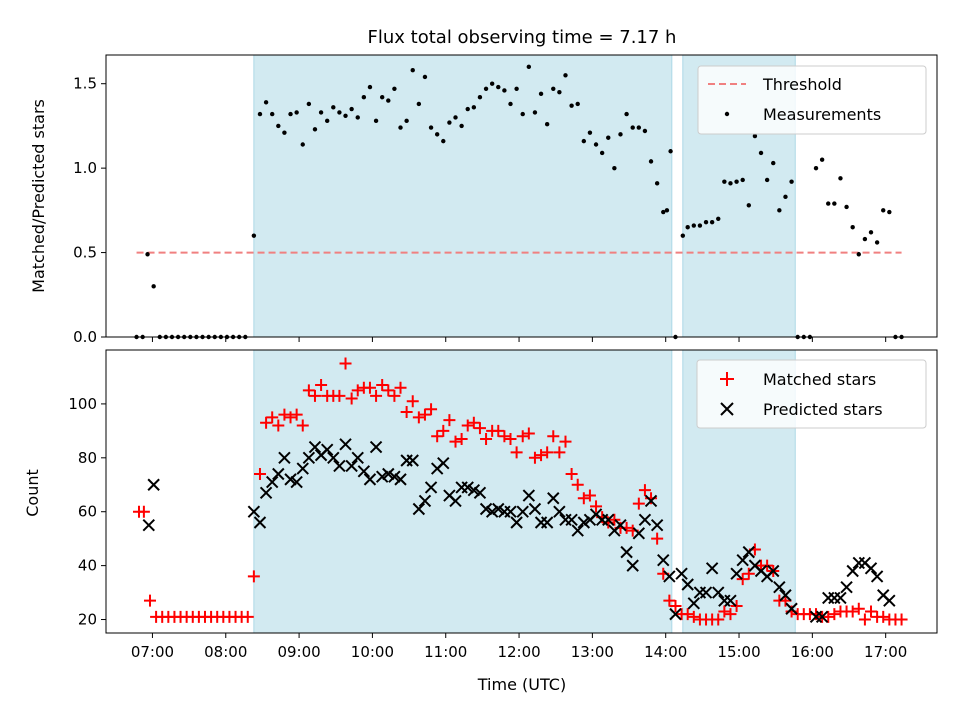  Describe the element at coordinates (82, 404) in the screenshot. I see `y-tick-label: 100` at that location.